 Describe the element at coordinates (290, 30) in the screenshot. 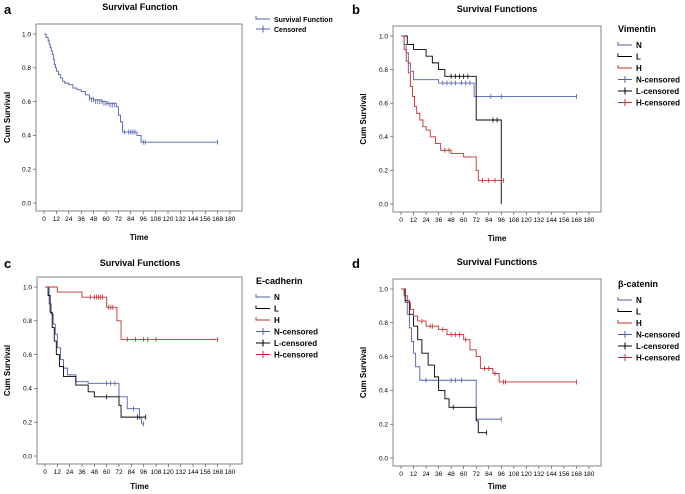

I see `legend-label: Censored` at that location.